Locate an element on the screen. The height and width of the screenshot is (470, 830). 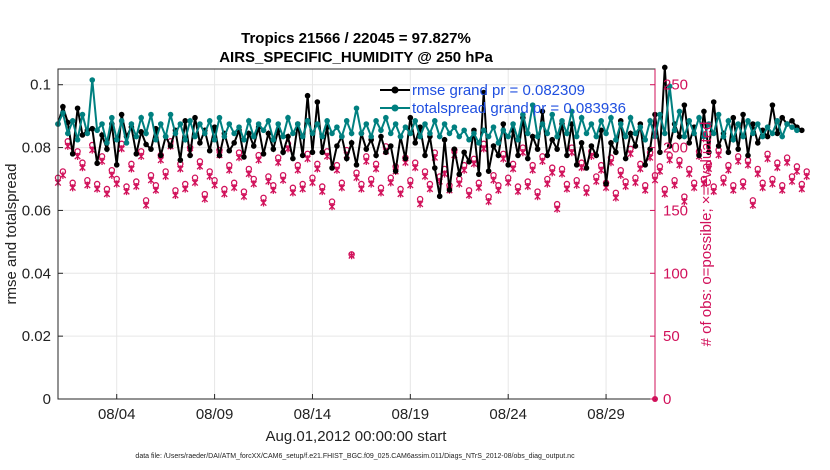
legend-rmse-label: rmse grand pr = 0.082309 is located at coordinates (498, 90).